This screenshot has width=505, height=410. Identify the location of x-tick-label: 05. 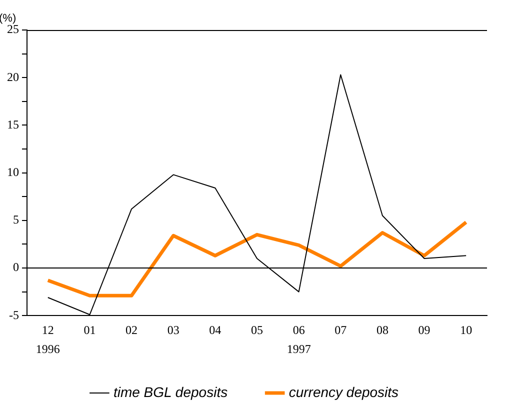
(257, 329).